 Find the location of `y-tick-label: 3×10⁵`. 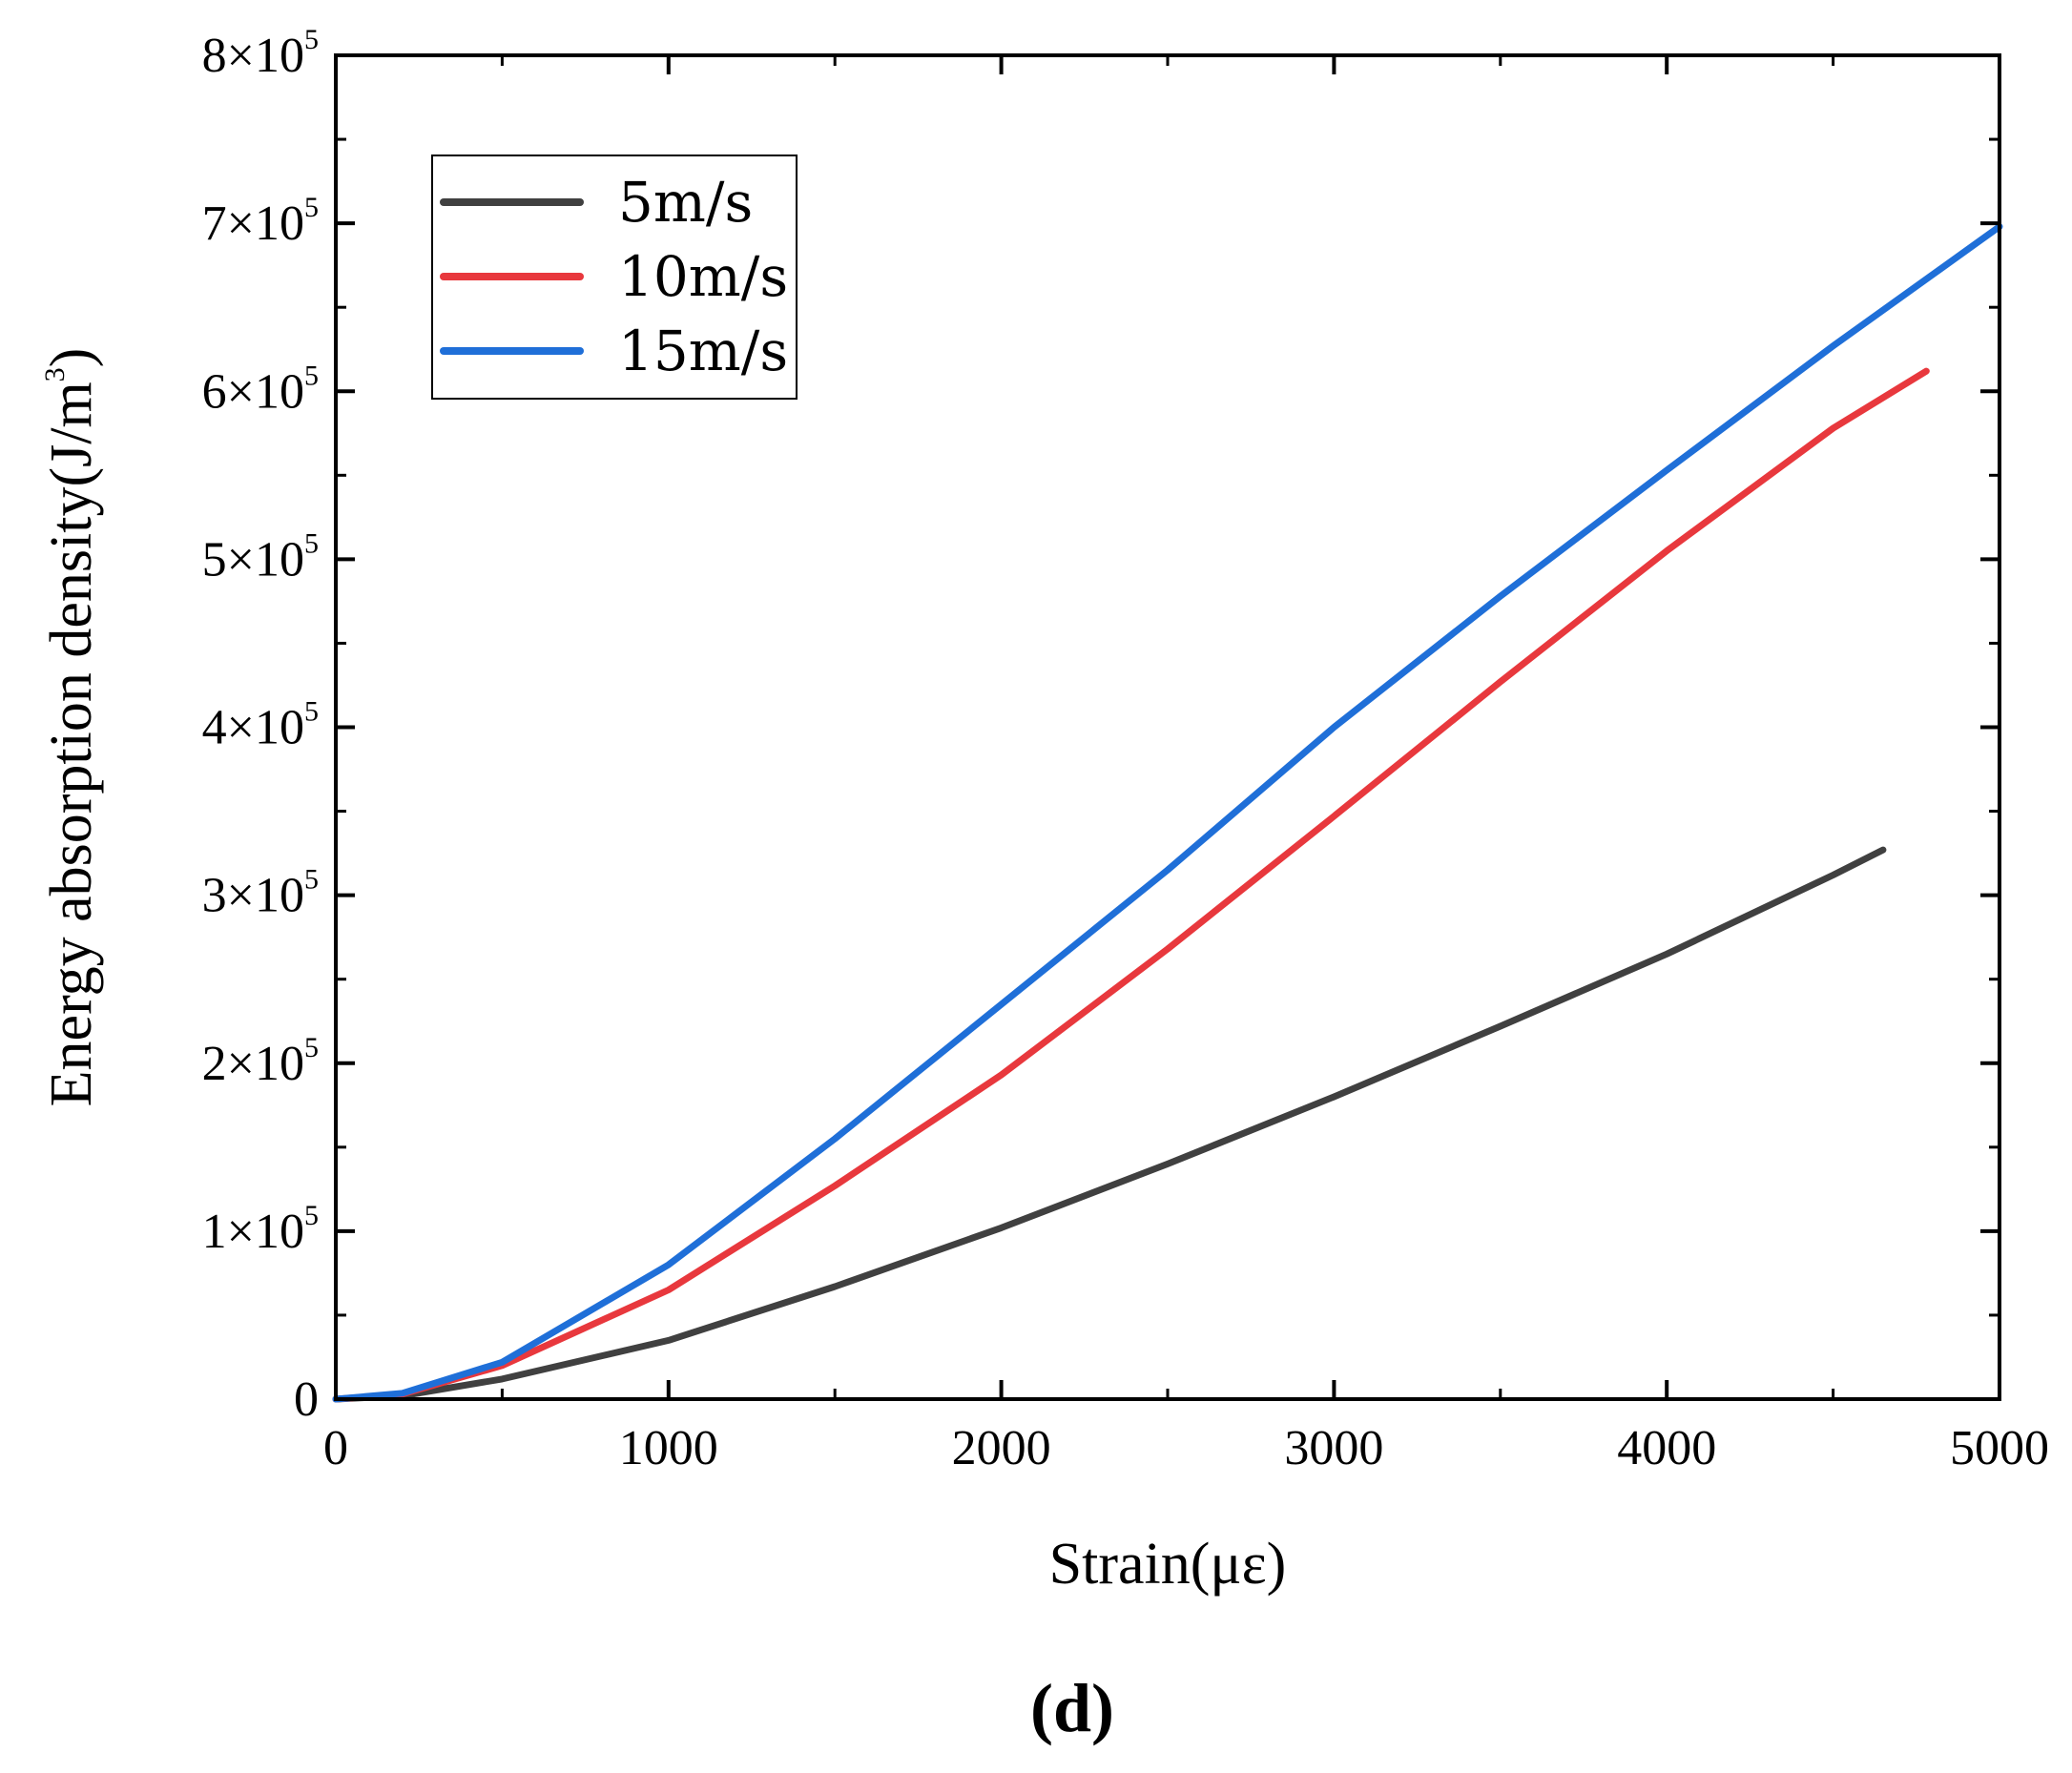

y-tick-label: 3×10⁵ is located at coordinates (260, 893).